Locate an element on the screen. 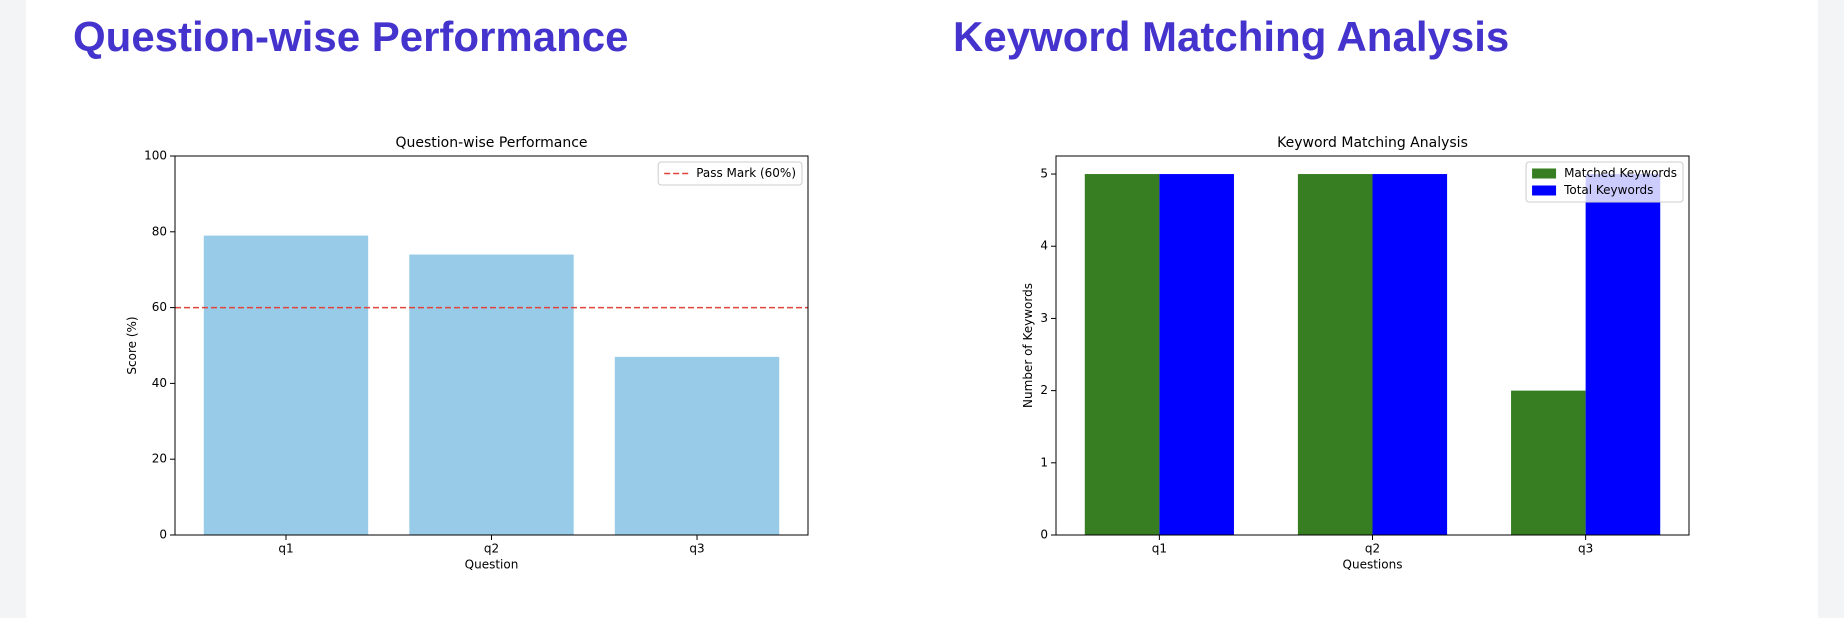 This screenshot has width=1844, height=618. y-tick-label: 100 is located at coordinates (155, 156).